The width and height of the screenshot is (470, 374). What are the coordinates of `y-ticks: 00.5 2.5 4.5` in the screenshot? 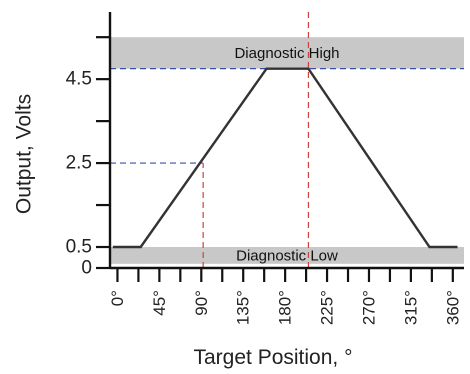 It's located at (88, 157).